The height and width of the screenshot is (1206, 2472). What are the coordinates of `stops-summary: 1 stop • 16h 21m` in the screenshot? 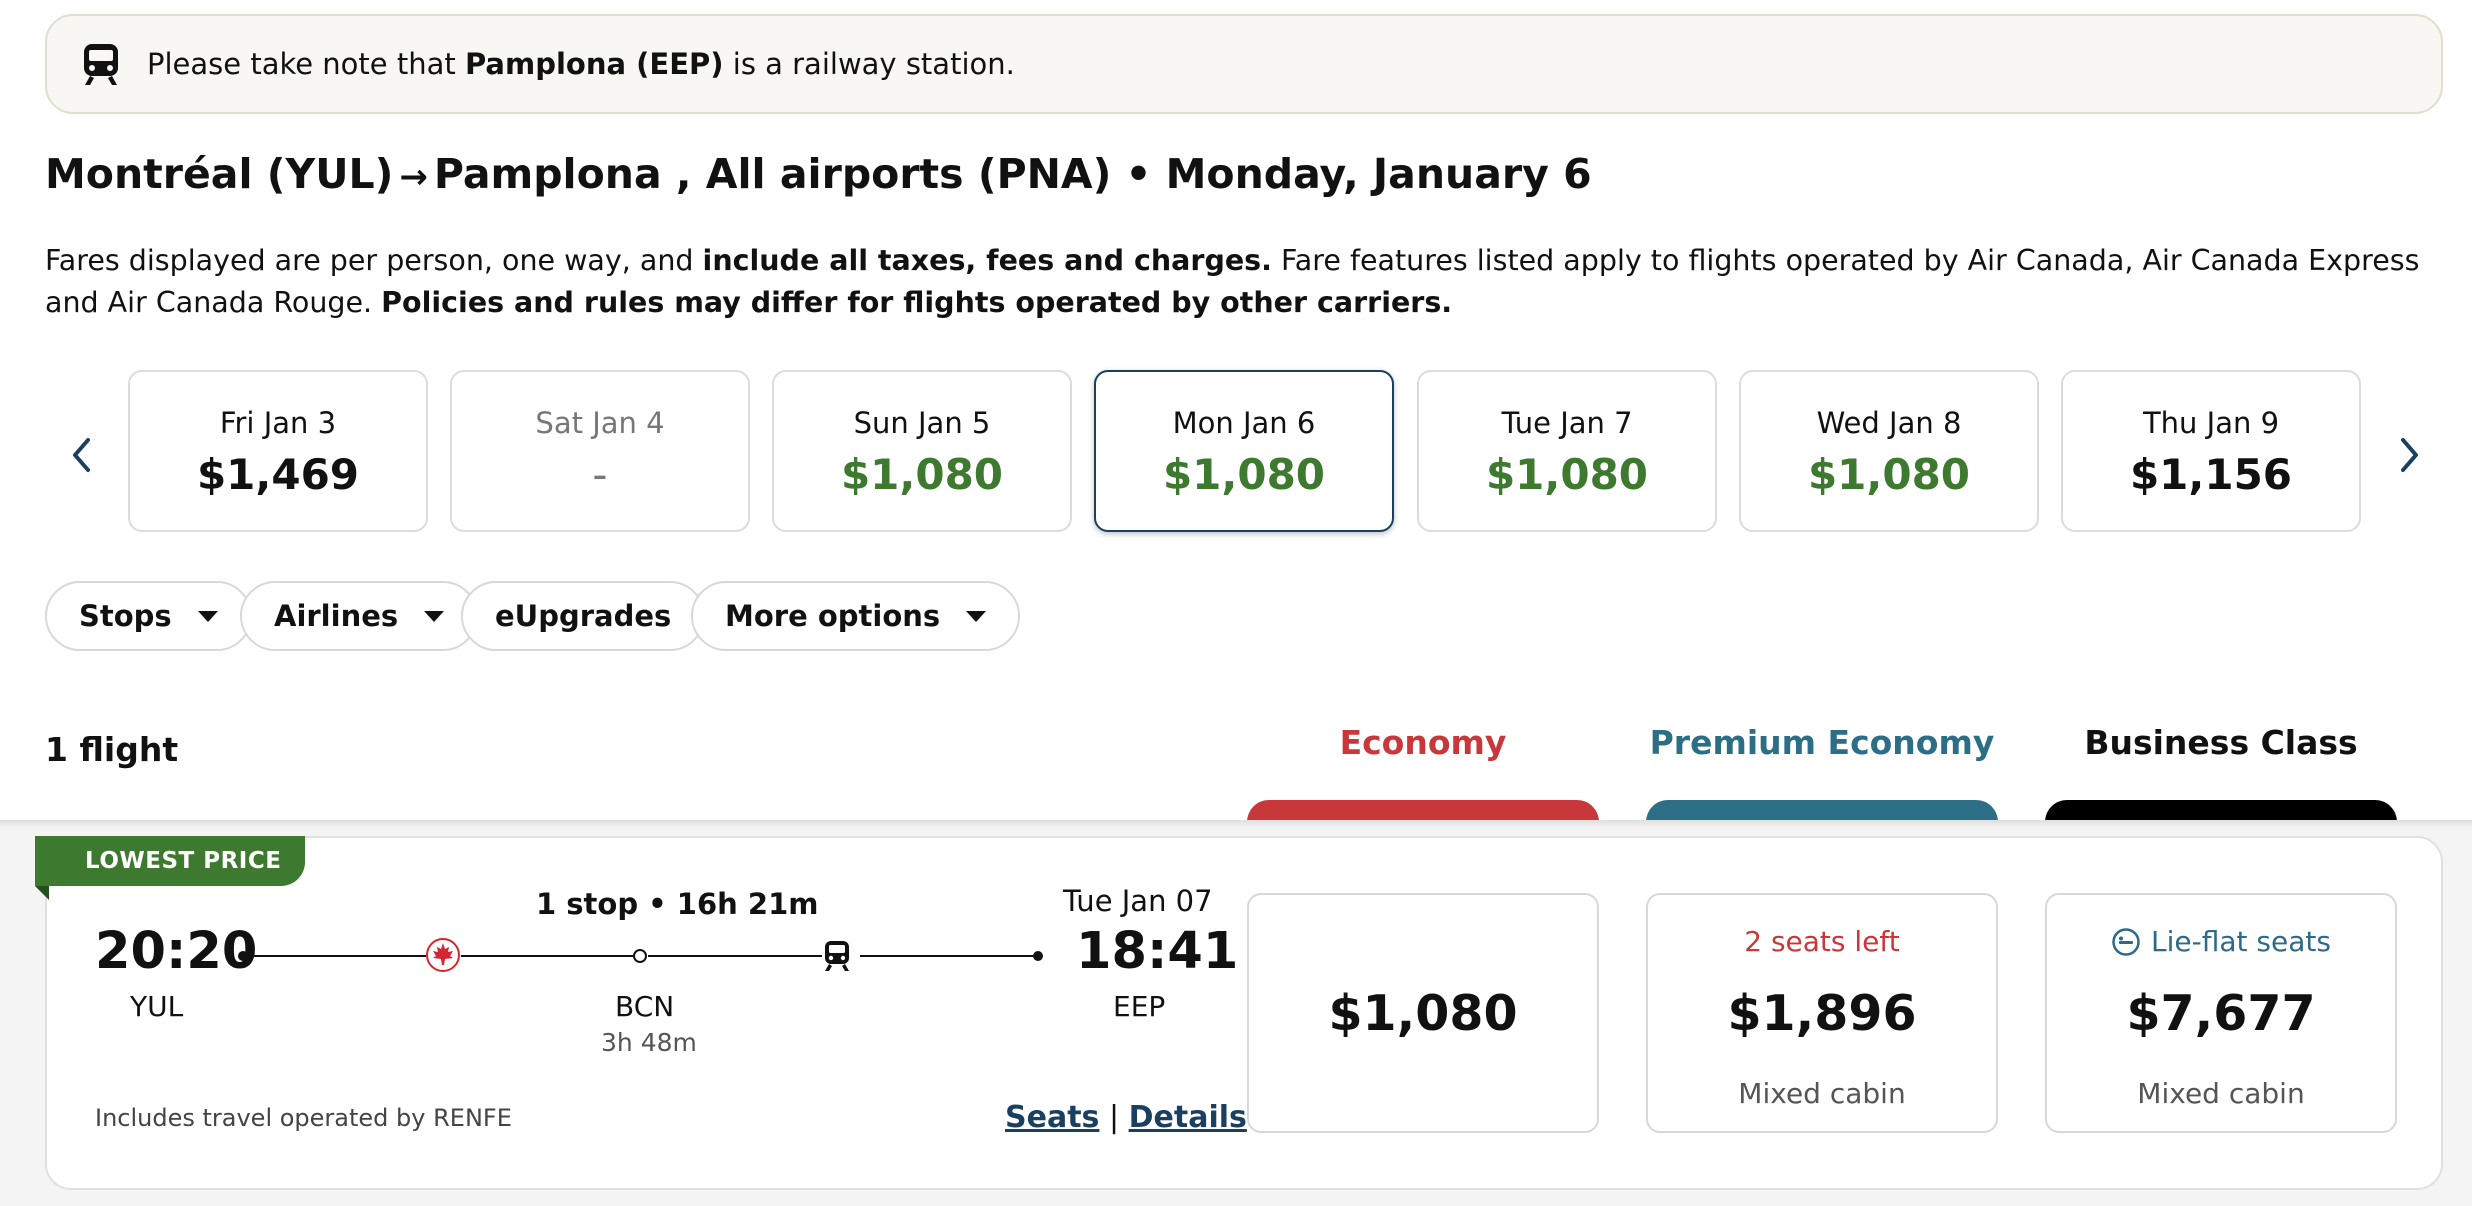 It's located at (677, 904).